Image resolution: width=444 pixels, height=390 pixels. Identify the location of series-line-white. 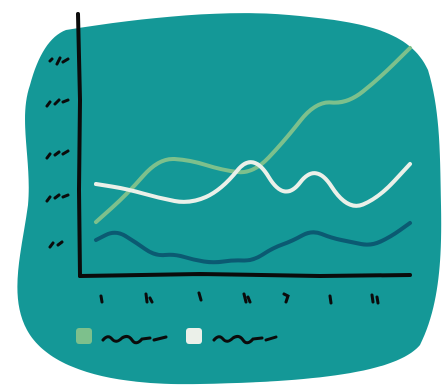
(253, 184).